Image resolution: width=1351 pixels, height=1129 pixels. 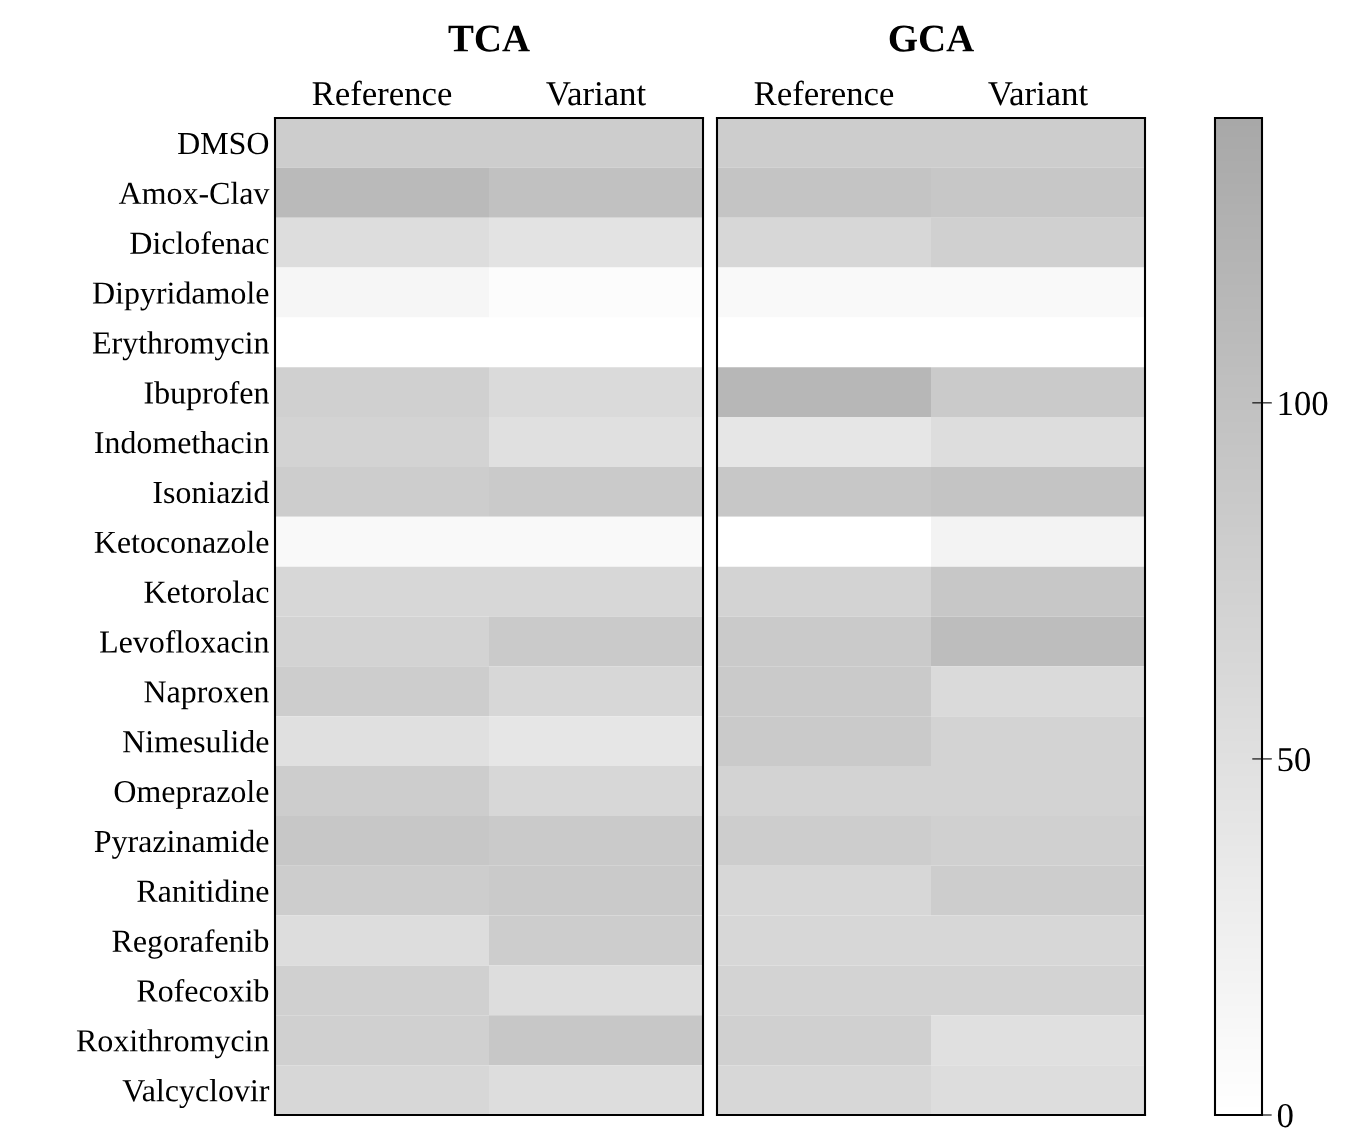 What do you see at coordinates (196, 1093) in the screenshot?
I see `y-tick-label: Valcyclovir` at bounding box center [196, 1093].